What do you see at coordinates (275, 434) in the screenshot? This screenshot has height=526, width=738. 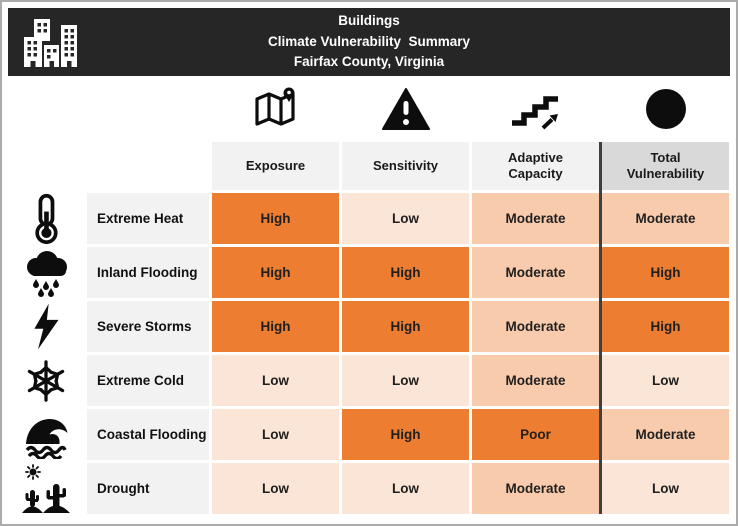 I see `cell-coastal-flooding-exposure: Low` at bounding box center [275, 434].